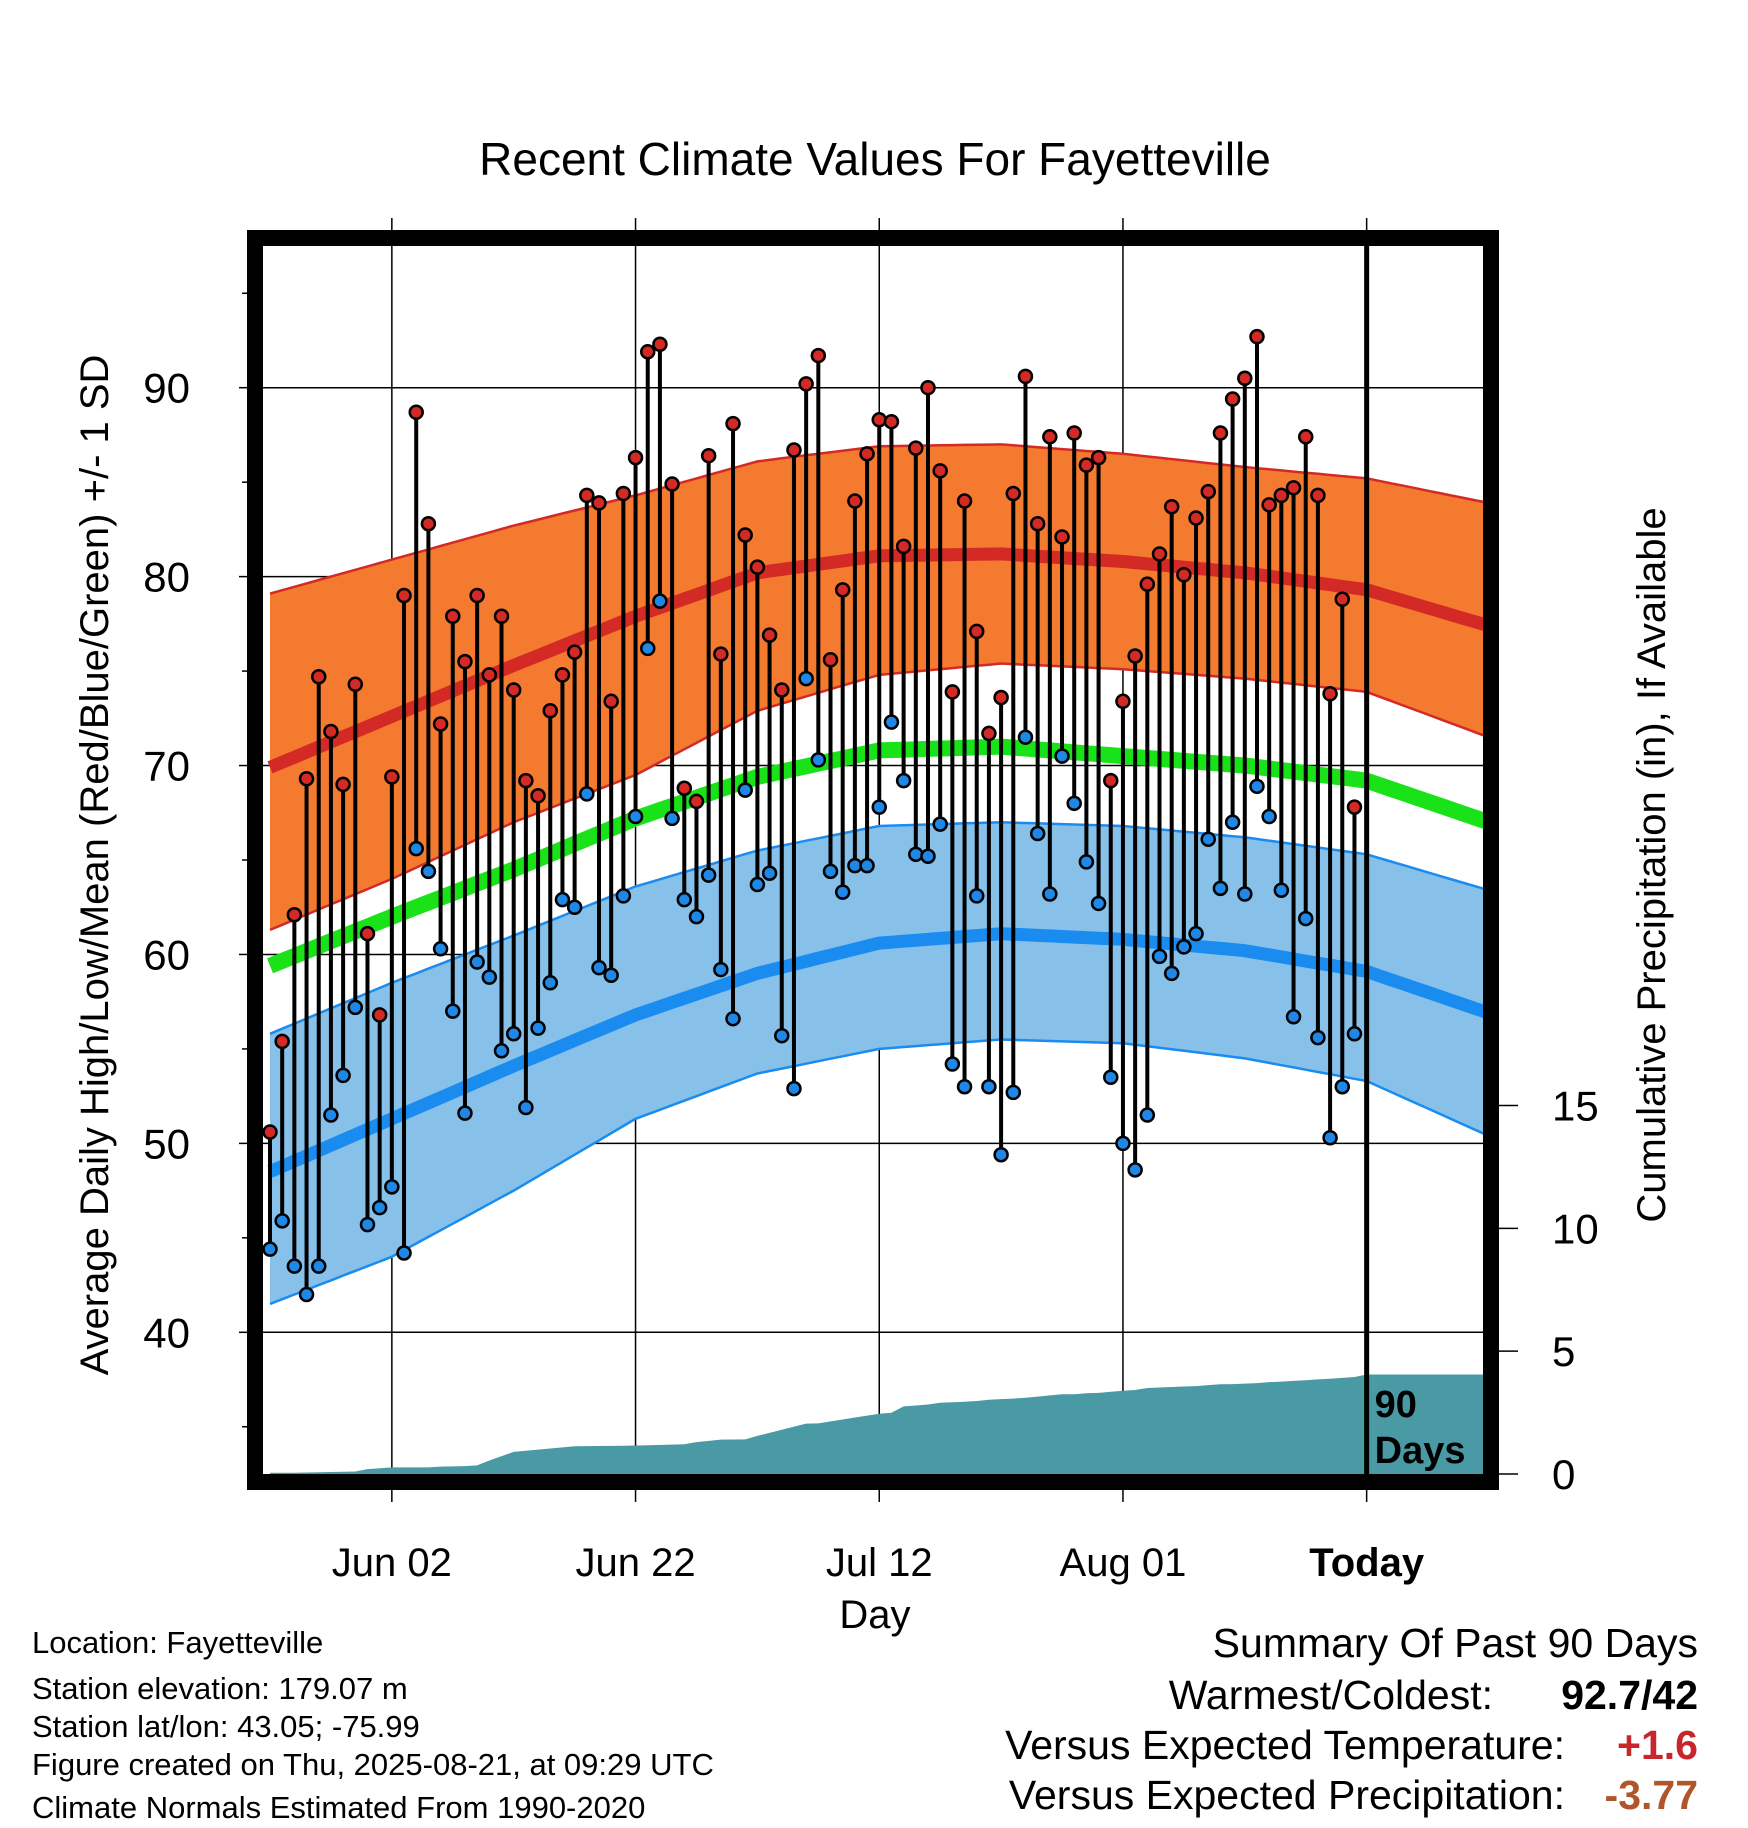  What do you see at coordinates (1420, 1451) in the screenshot?
I see `today-label-line-1: Days` at bounding box center [1420, 1451].